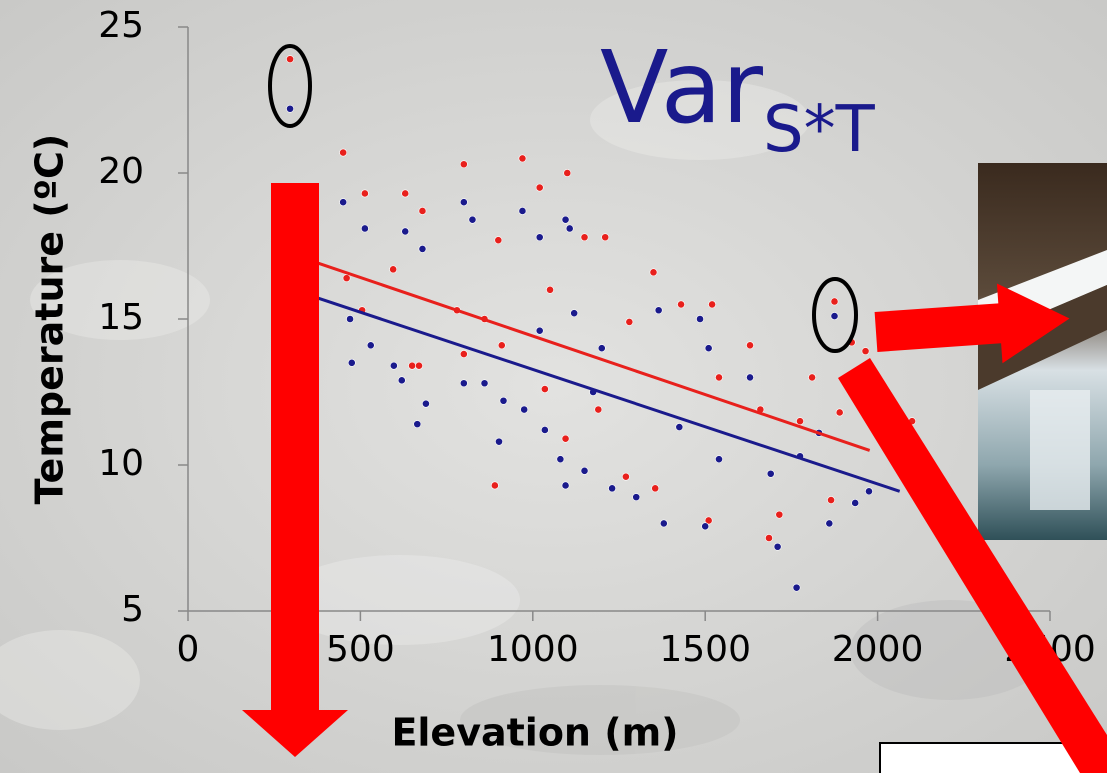  What do you see at coordinates (533, 649) in the screenshot?
I see `x-tick-label: 1000` at bounding box center [533, 649].